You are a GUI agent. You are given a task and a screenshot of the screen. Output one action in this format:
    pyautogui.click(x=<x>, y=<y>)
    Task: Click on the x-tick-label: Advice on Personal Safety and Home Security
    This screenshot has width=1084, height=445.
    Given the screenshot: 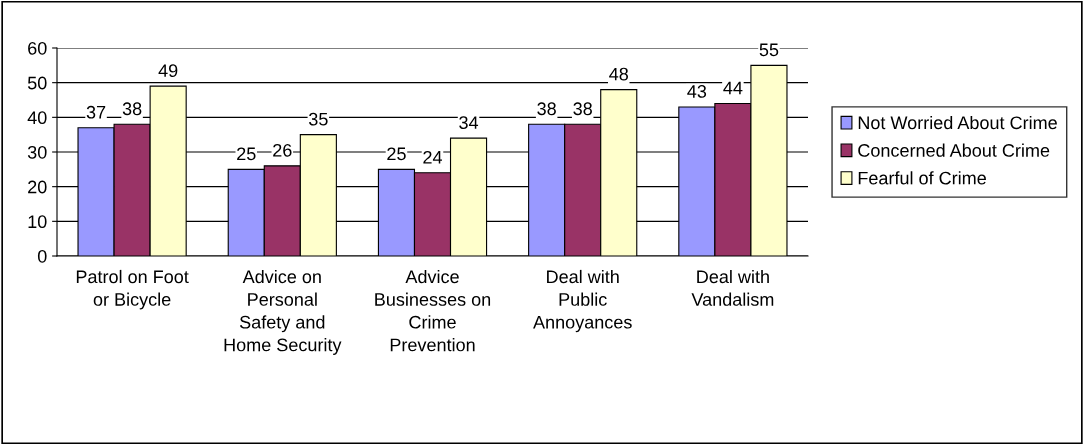 What is the action you would take?
    pyautogui.click(x=283, y=312)
    